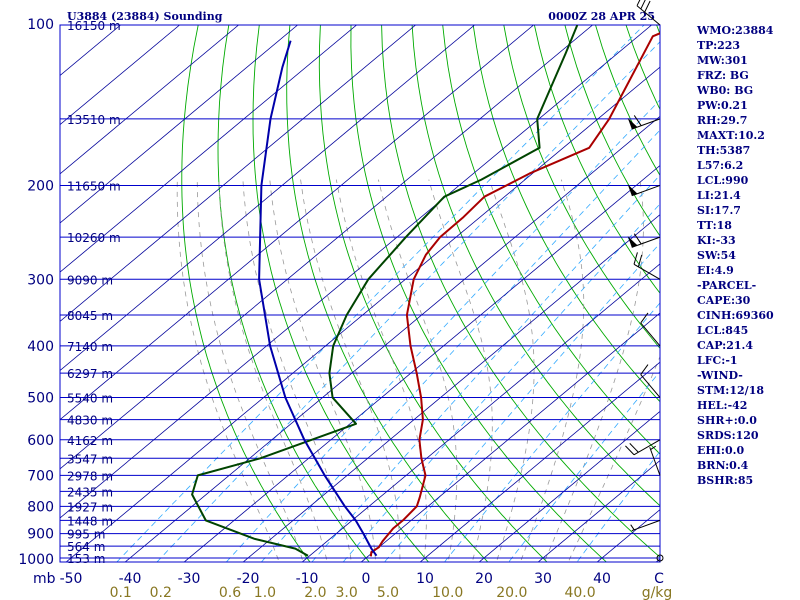 The image size is (800, 600). Describe the element at coordinates (728, 435) in the screenshot. I see `sounding-index: SRDS:120` at that location.